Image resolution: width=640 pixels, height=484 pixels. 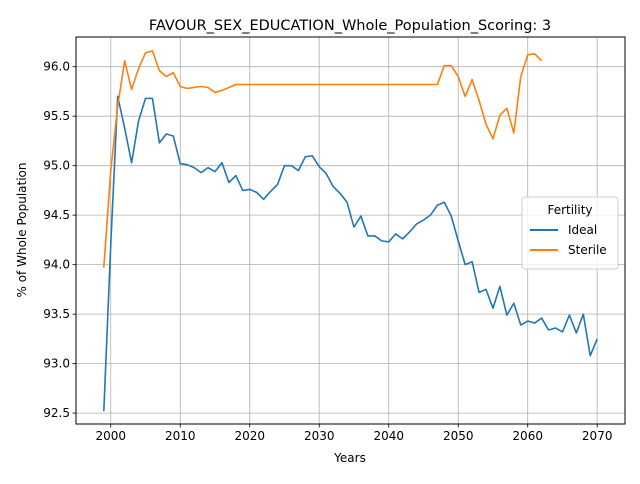 What do you see at coordinates (587, 250) in the screenshot?
I see `legend-label-sterile: Sterile` at bounding box center [587, 250].